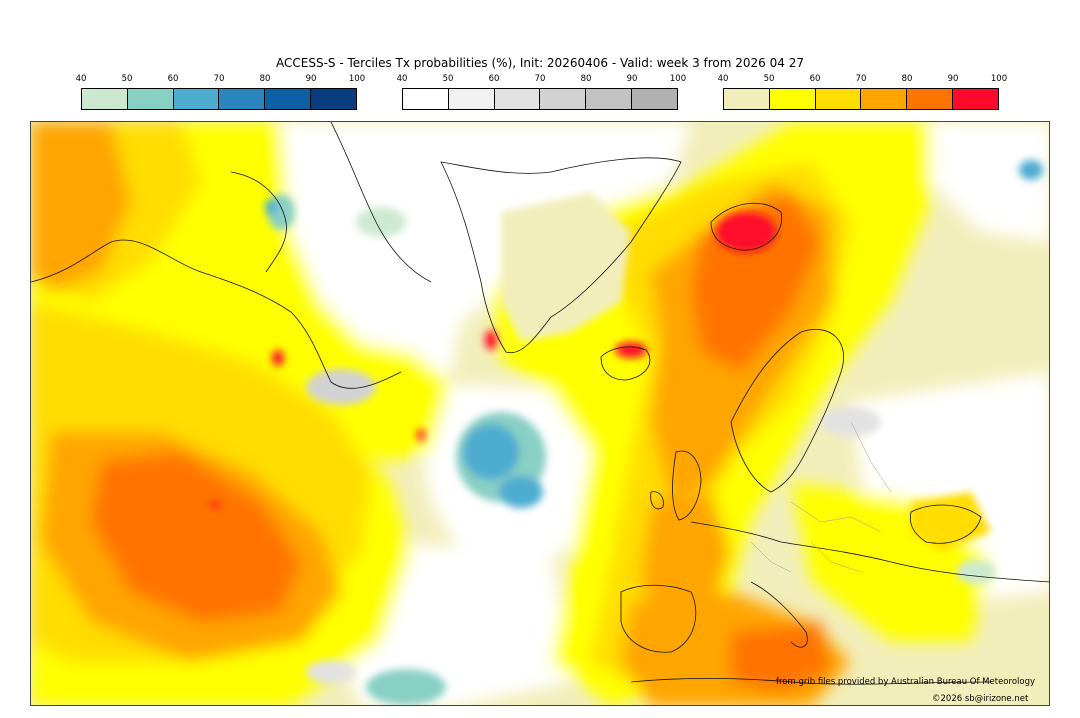 Image resolution: width=1080 pixels, height=718 pixels. What do you see at coordinates (687, 485) in the screenshot?
I see `coastline-britain` at bounding box center [687, 485].